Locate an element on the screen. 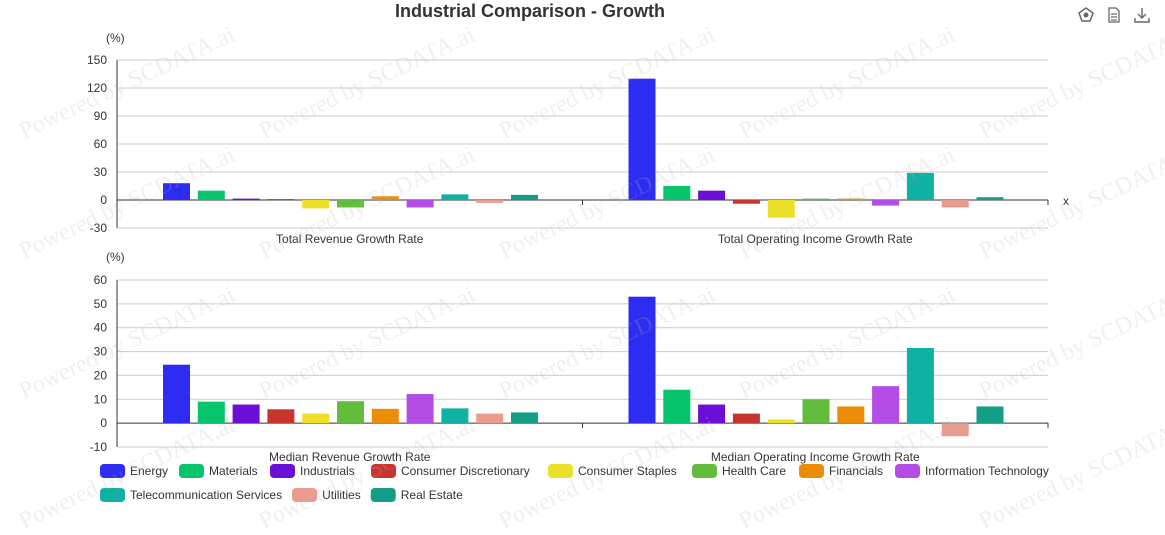 The height and width of the screenshot is (535, 1165). toolbar is located at coordinates (1114, 15).